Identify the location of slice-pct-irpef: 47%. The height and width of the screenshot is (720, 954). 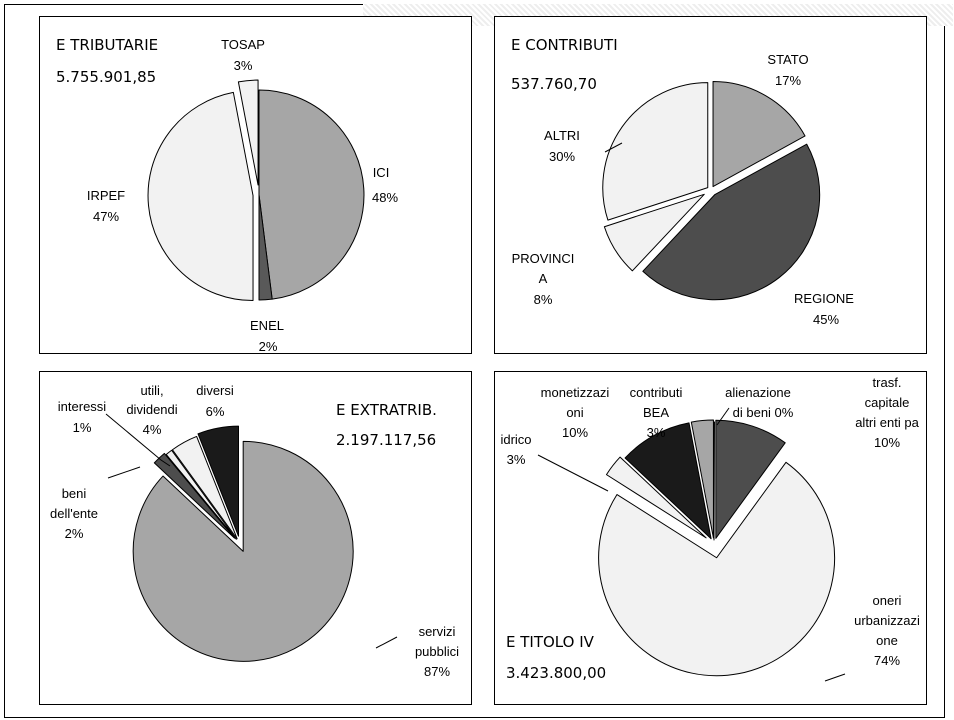
(106, 216).